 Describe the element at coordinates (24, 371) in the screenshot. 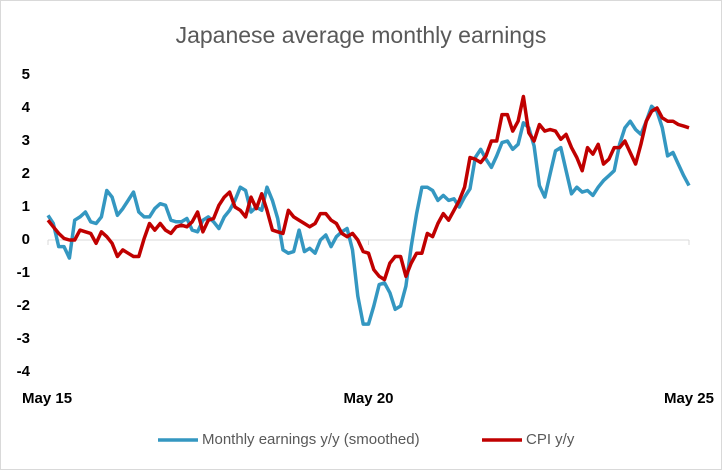

I see `y-tick-label: -4` at that location.